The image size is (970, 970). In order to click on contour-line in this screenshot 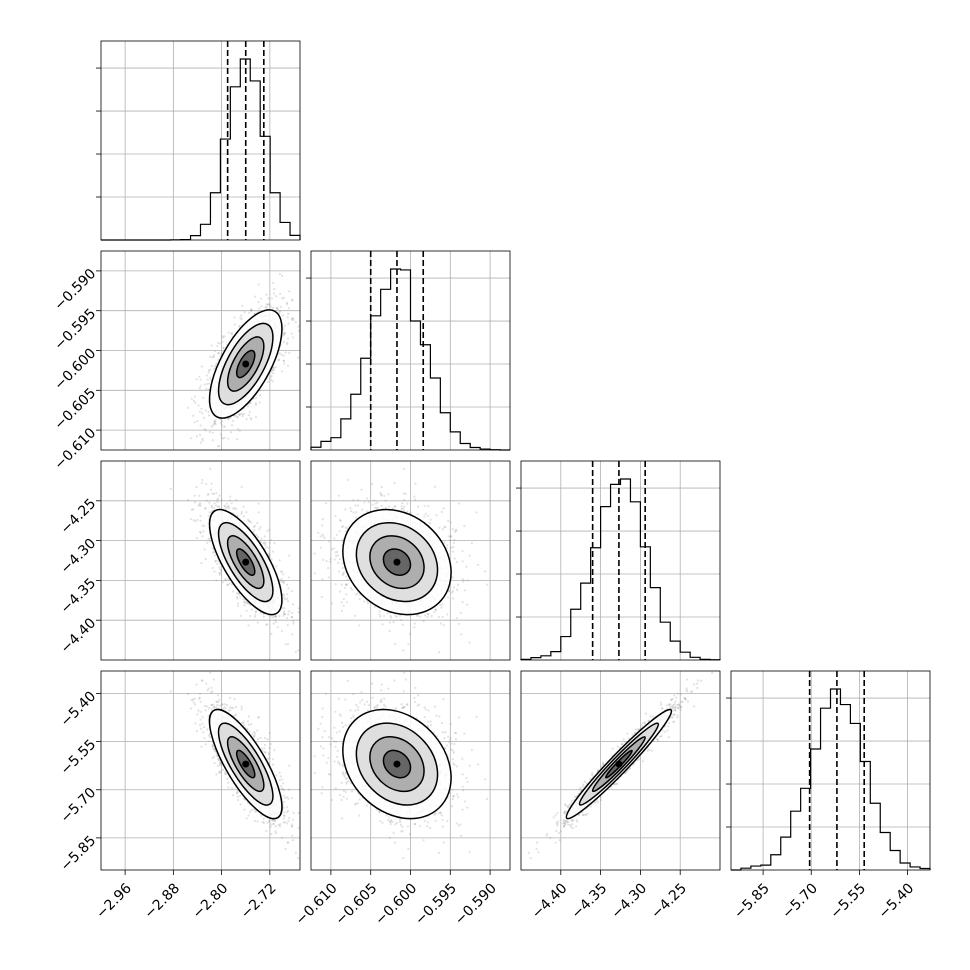, I will do `click(245, 364)`.